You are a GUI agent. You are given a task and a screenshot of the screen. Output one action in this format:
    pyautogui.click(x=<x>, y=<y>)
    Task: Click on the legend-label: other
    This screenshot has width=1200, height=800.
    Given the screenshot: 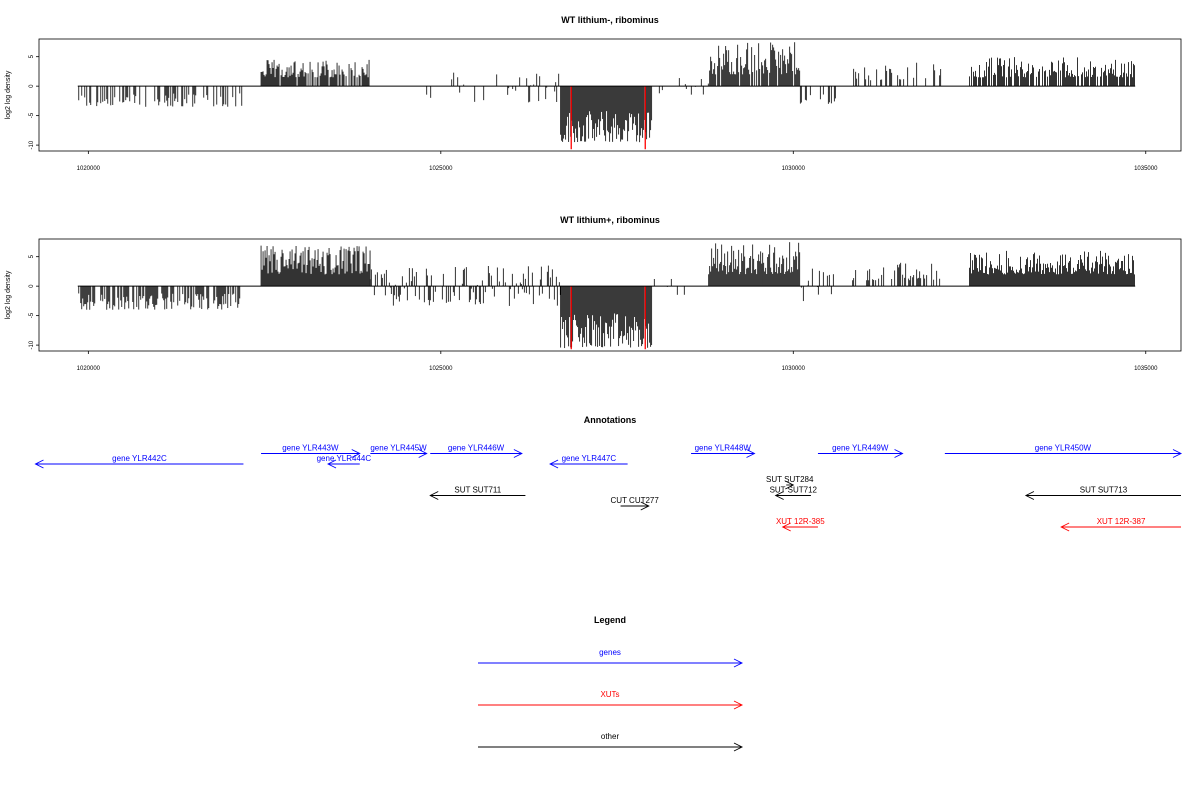 What is the action you would take?
    pyautogui.click(x=610, y=736)
    